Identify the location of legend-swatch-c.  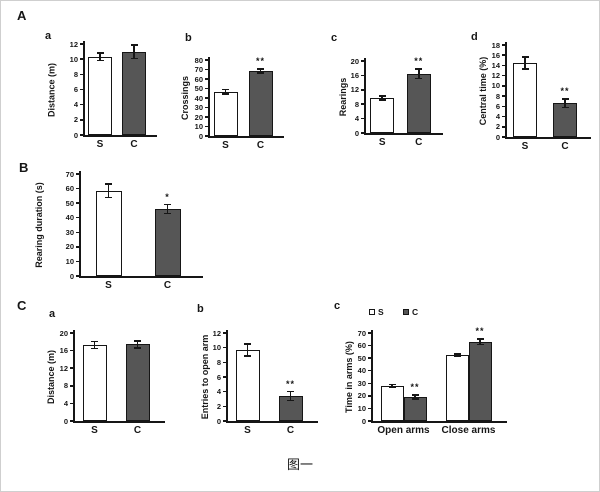
(406, 312).